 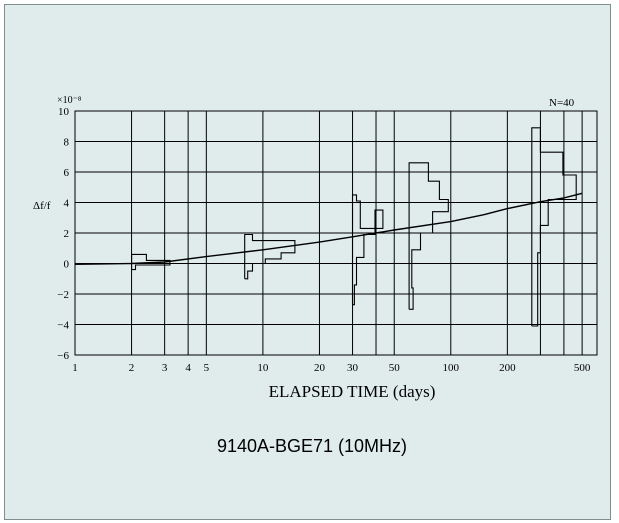 What do you see at coordinates (188, 368) in the screenshot?
I see `x-tick-label: 4` at bounding box center [188, 368].